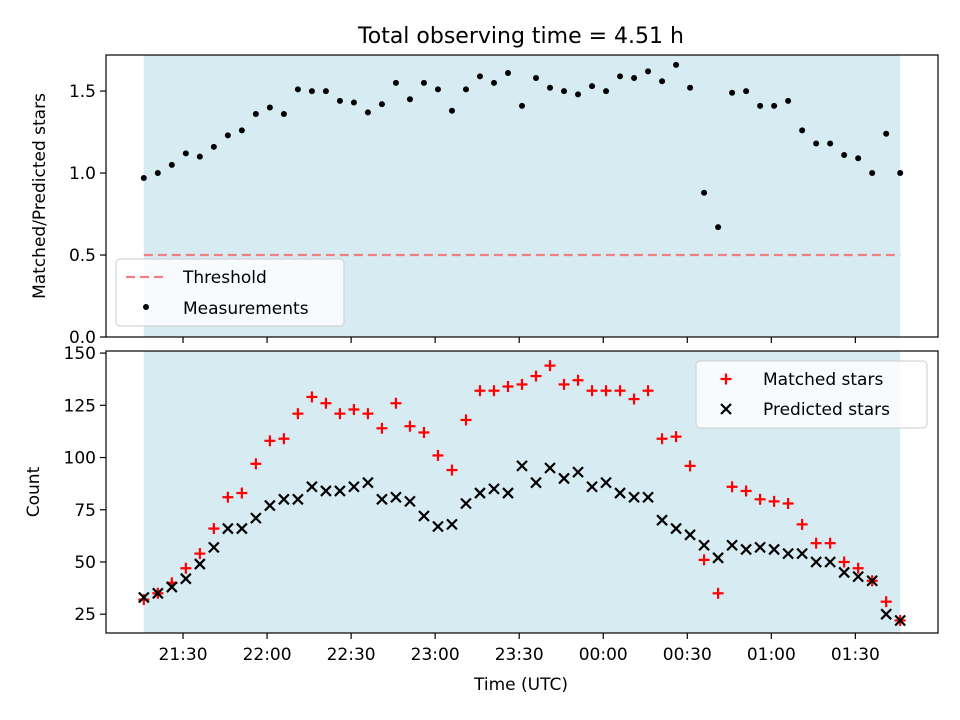  Describe the element at coordinates (224, 278) in the screenshot. I see `legend-threshold-label: Threshold` at that location.